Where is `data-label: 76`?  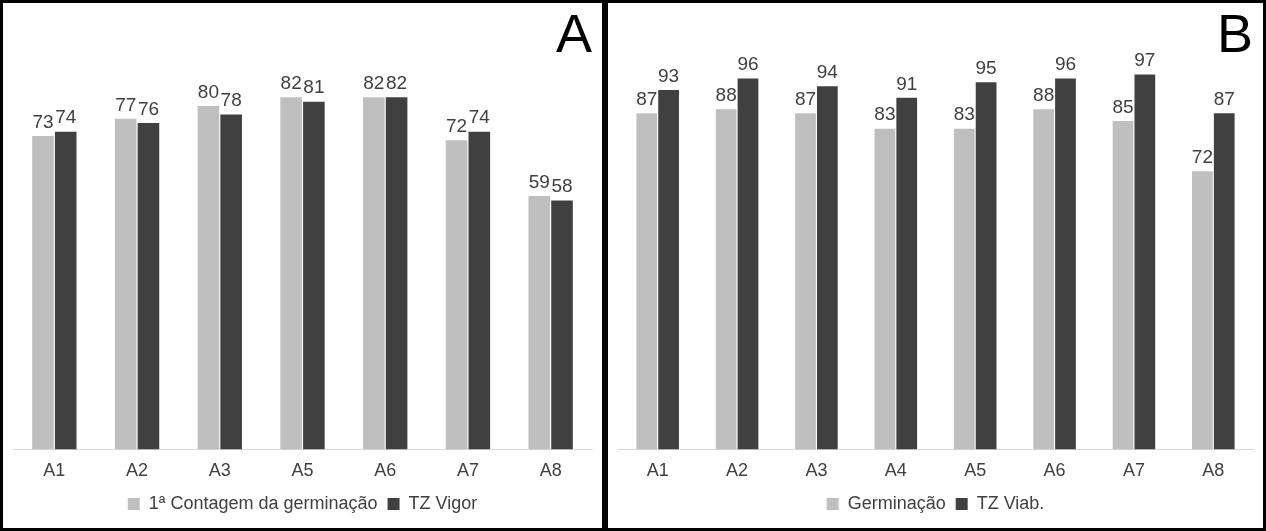 data-label: 76 is located at coordinates (148, 108).